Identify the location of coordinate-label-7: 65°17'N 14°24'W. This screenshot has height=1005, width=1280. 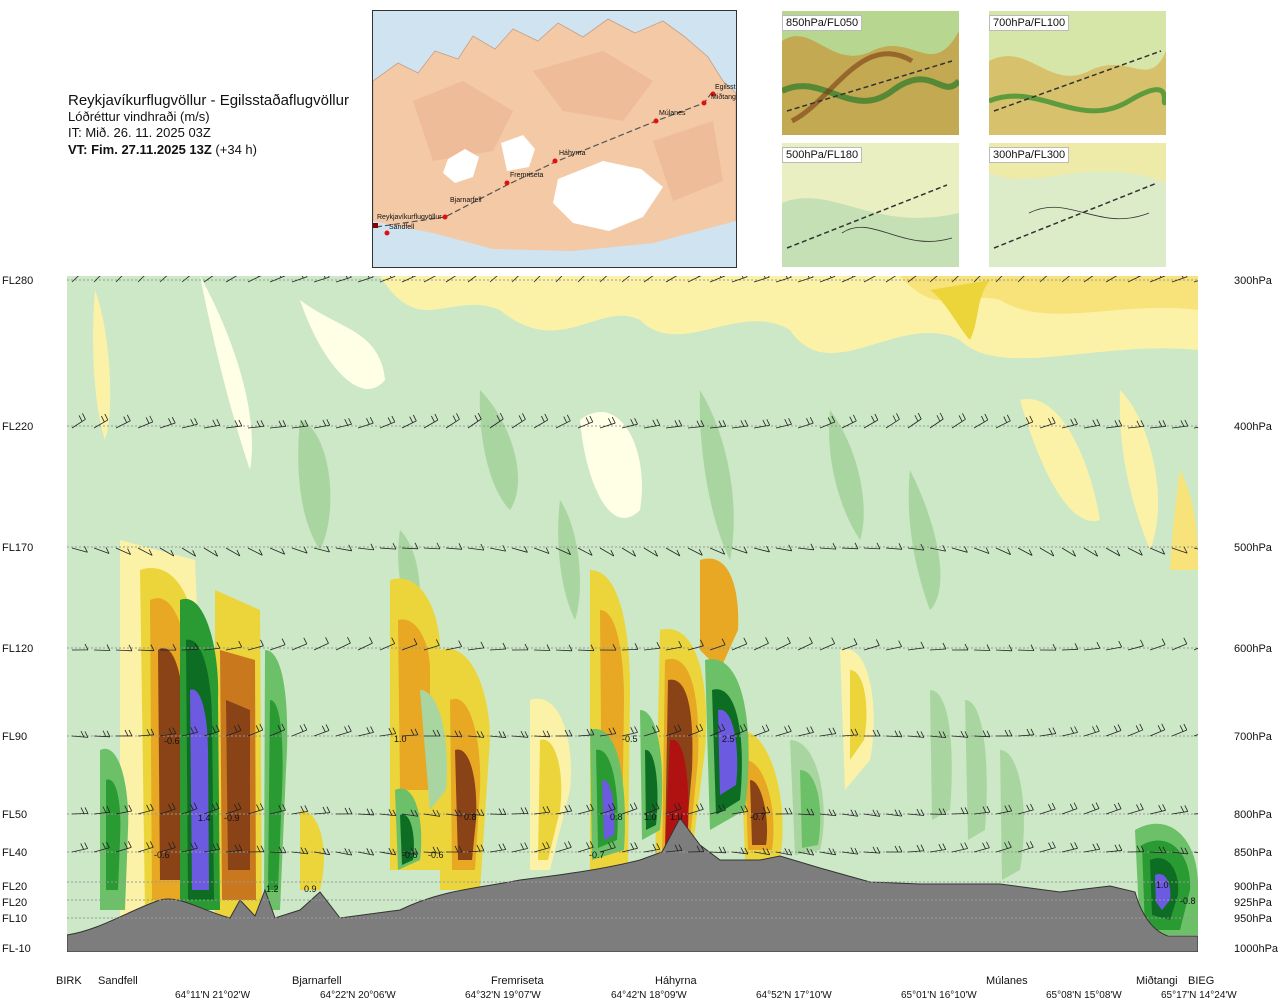
(1199, 995).